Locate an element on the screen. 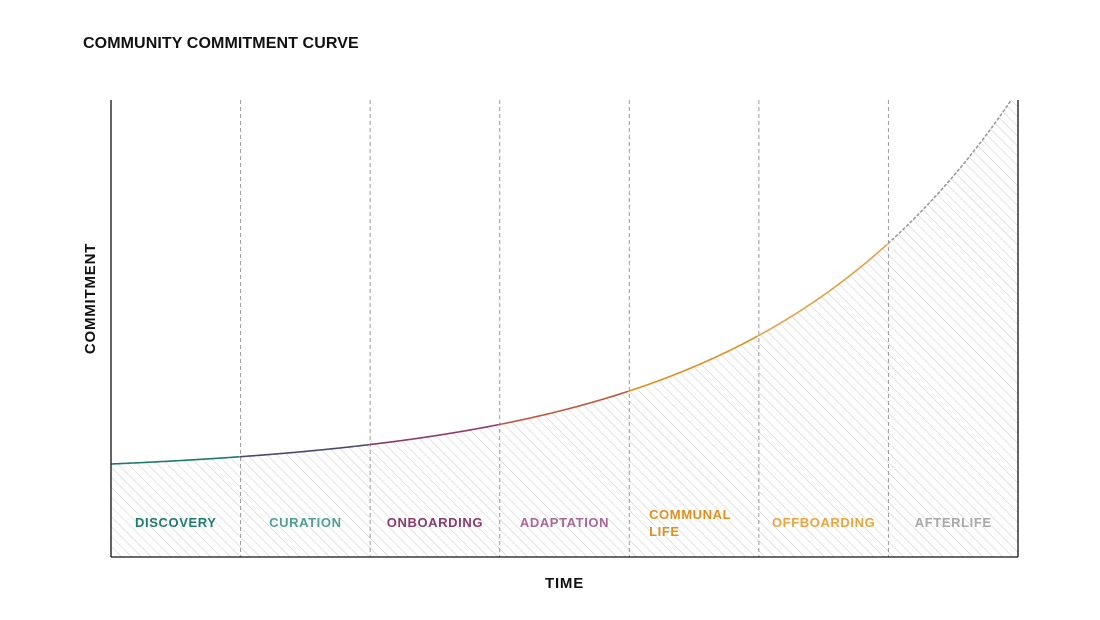 Image resolution: width=1100 pixels, height=620 pixels. curve-segment-offboarding is located at coordinates (823, 290).